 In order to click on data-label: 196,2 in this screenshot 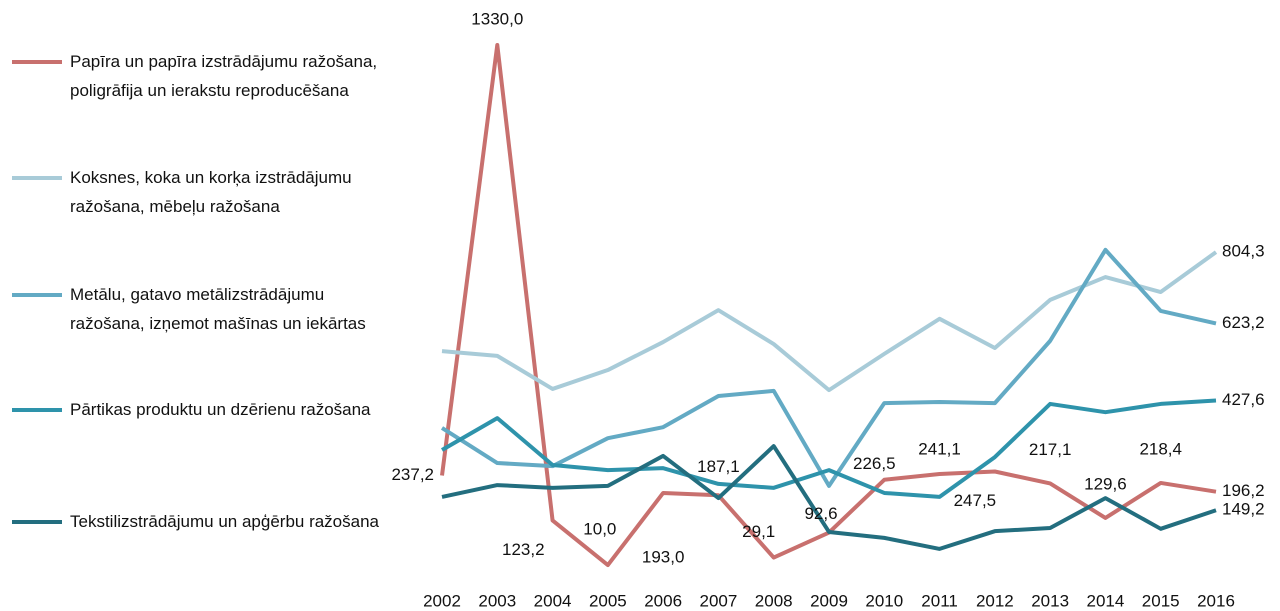, I will do `click(1243, 490)`.